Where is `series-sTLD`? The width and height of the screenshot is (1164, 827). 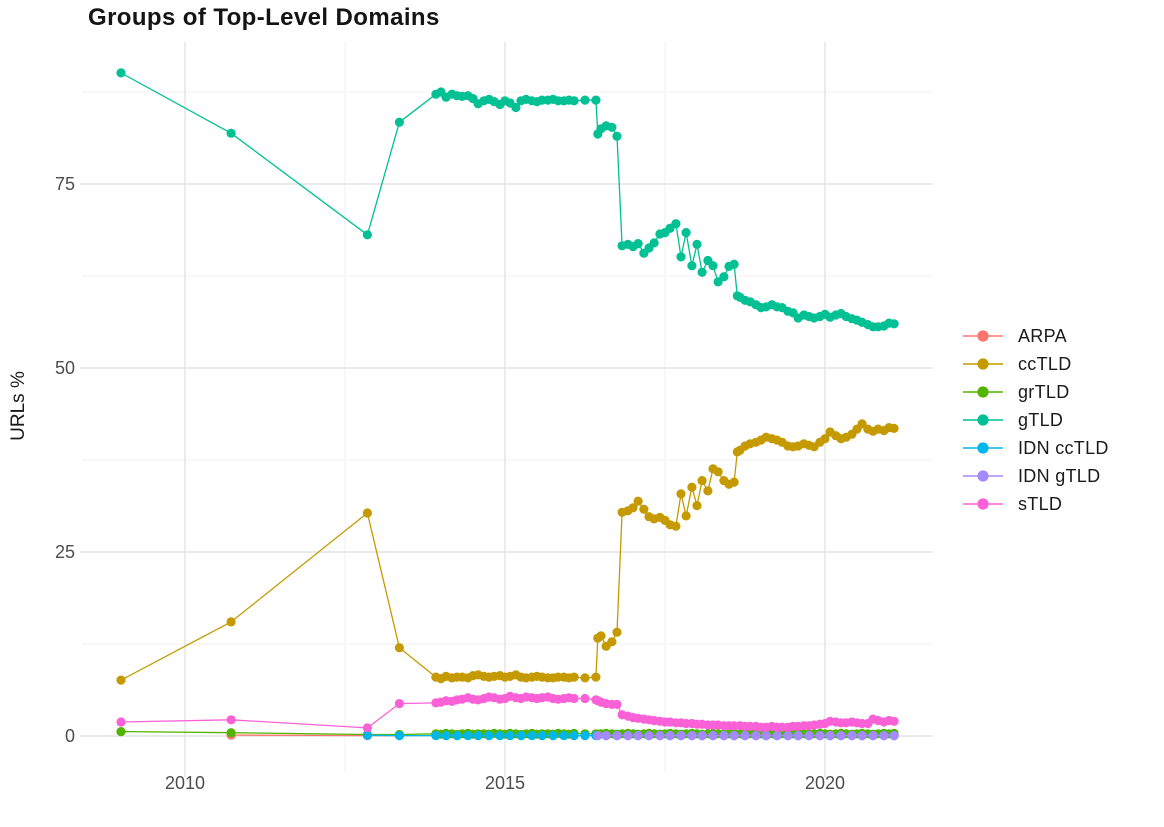 series-sTLD is located at coordinates (507, 712).